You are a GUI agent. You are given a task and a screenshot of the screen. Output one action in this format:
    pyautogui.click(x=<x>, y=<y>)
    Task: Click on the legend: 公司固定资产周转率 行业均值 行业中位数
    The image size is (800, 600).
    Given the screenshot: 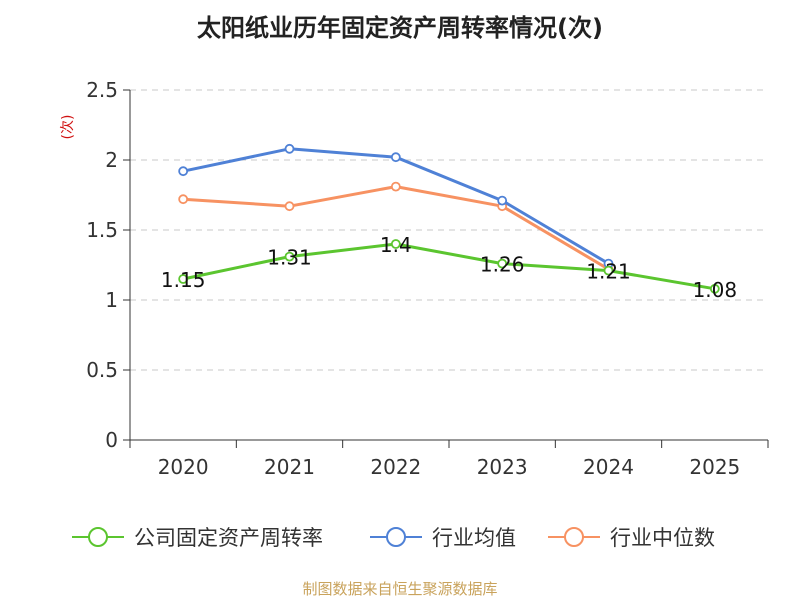 What is the action you would take?
    pyautogui.click(x=393, y=538)
    